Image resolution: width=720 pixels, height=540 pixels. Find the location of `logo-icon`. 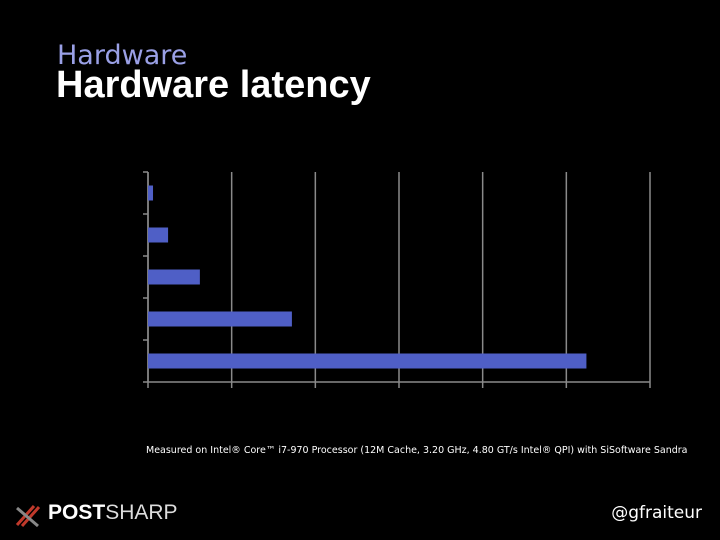

logo-icon is located at coordinates (28, 516).